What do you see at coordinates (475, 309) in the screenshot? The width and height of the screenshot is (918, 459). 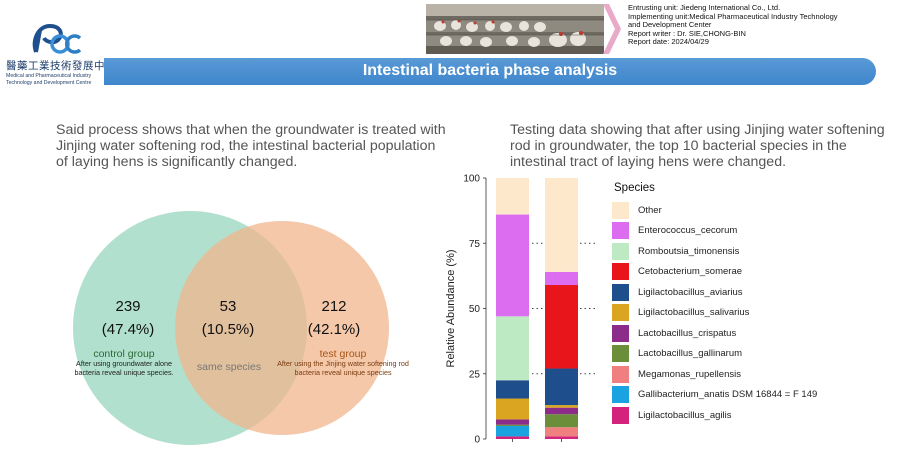 I see `y-tick-label: 50` at bounding box center [475, 309].